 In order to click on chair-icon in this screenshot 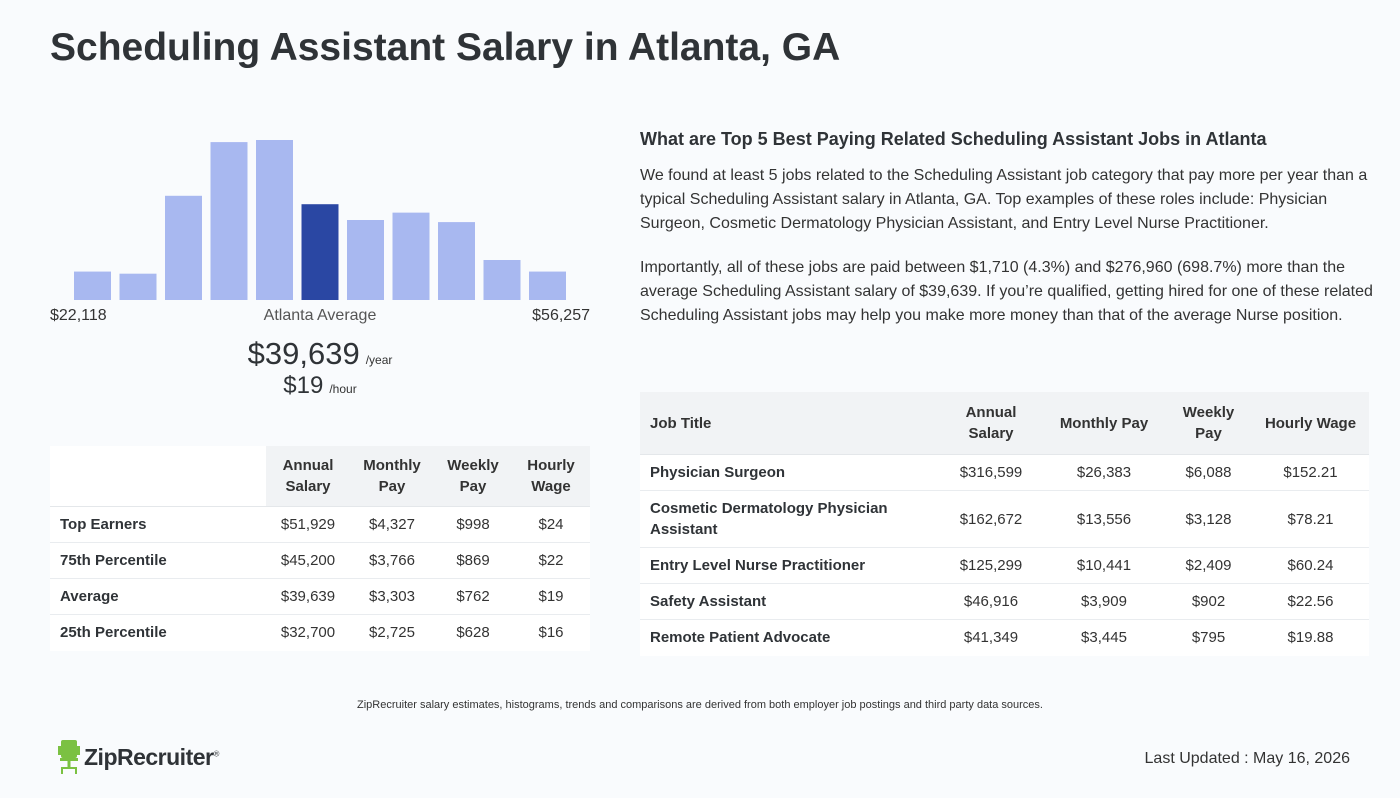, I will do `click(69, 757)`.